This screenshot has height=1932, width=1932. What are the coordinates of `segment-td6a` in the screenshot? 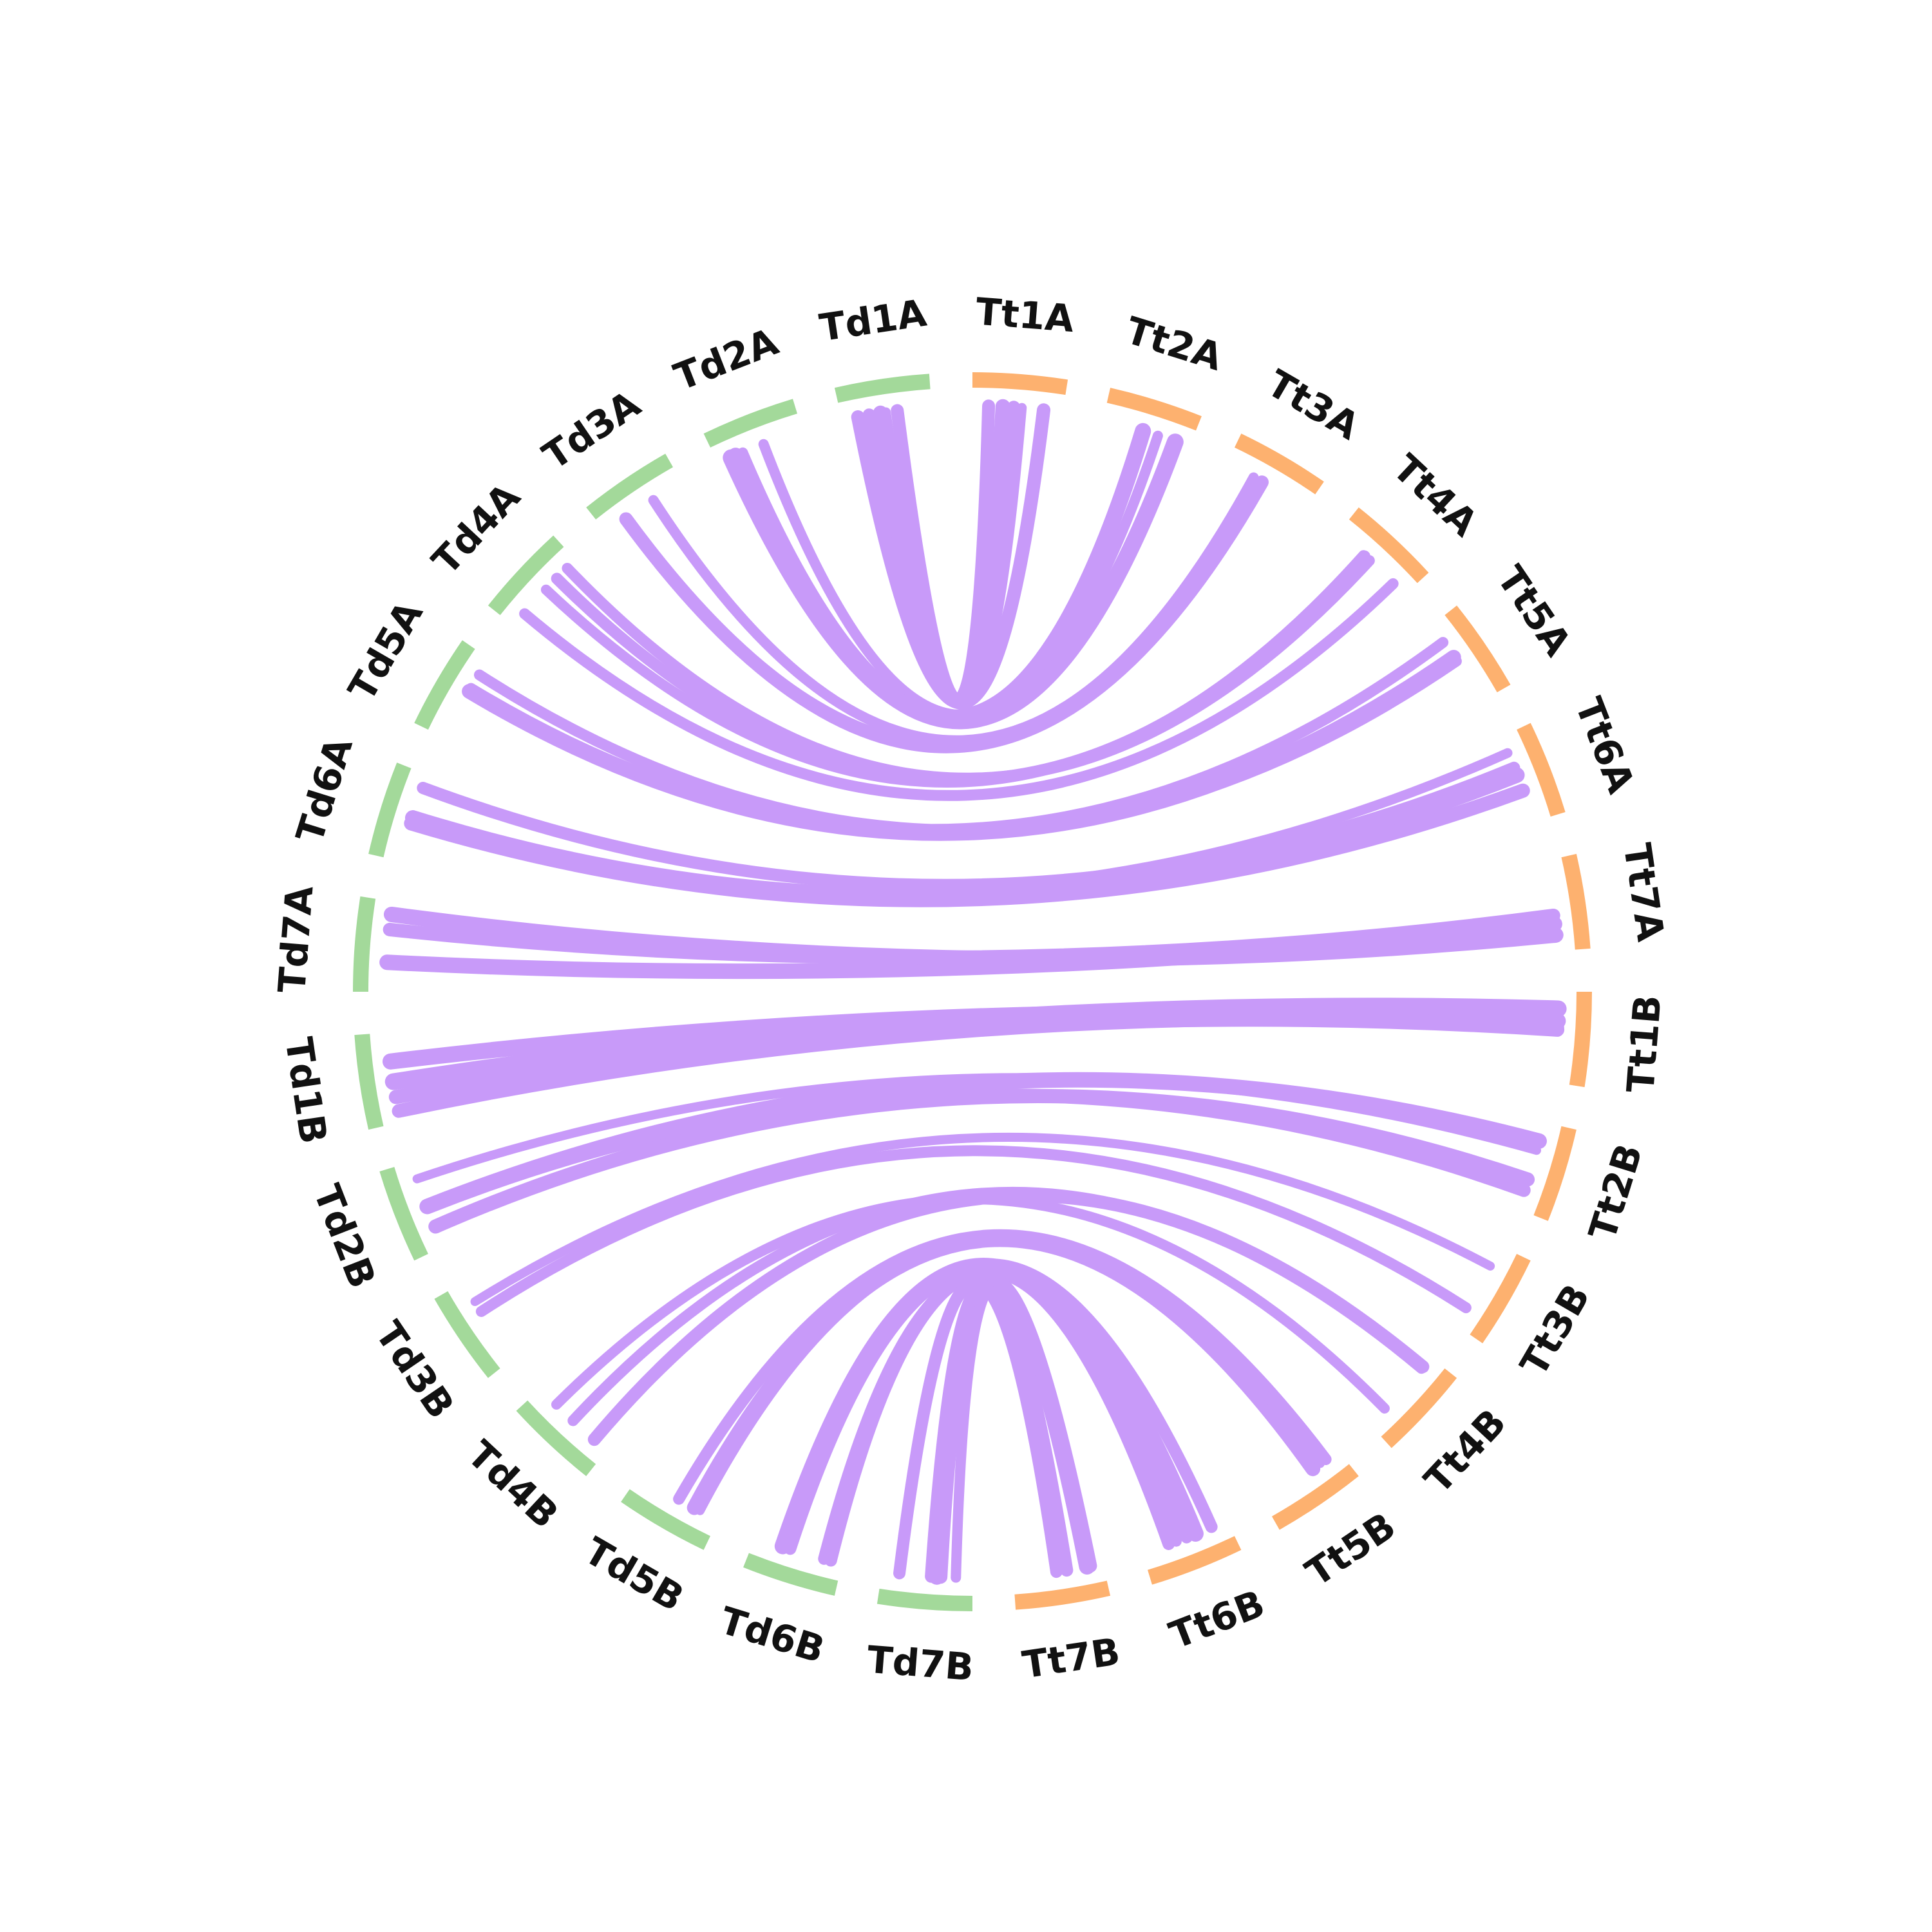 It's located at (390, 810).